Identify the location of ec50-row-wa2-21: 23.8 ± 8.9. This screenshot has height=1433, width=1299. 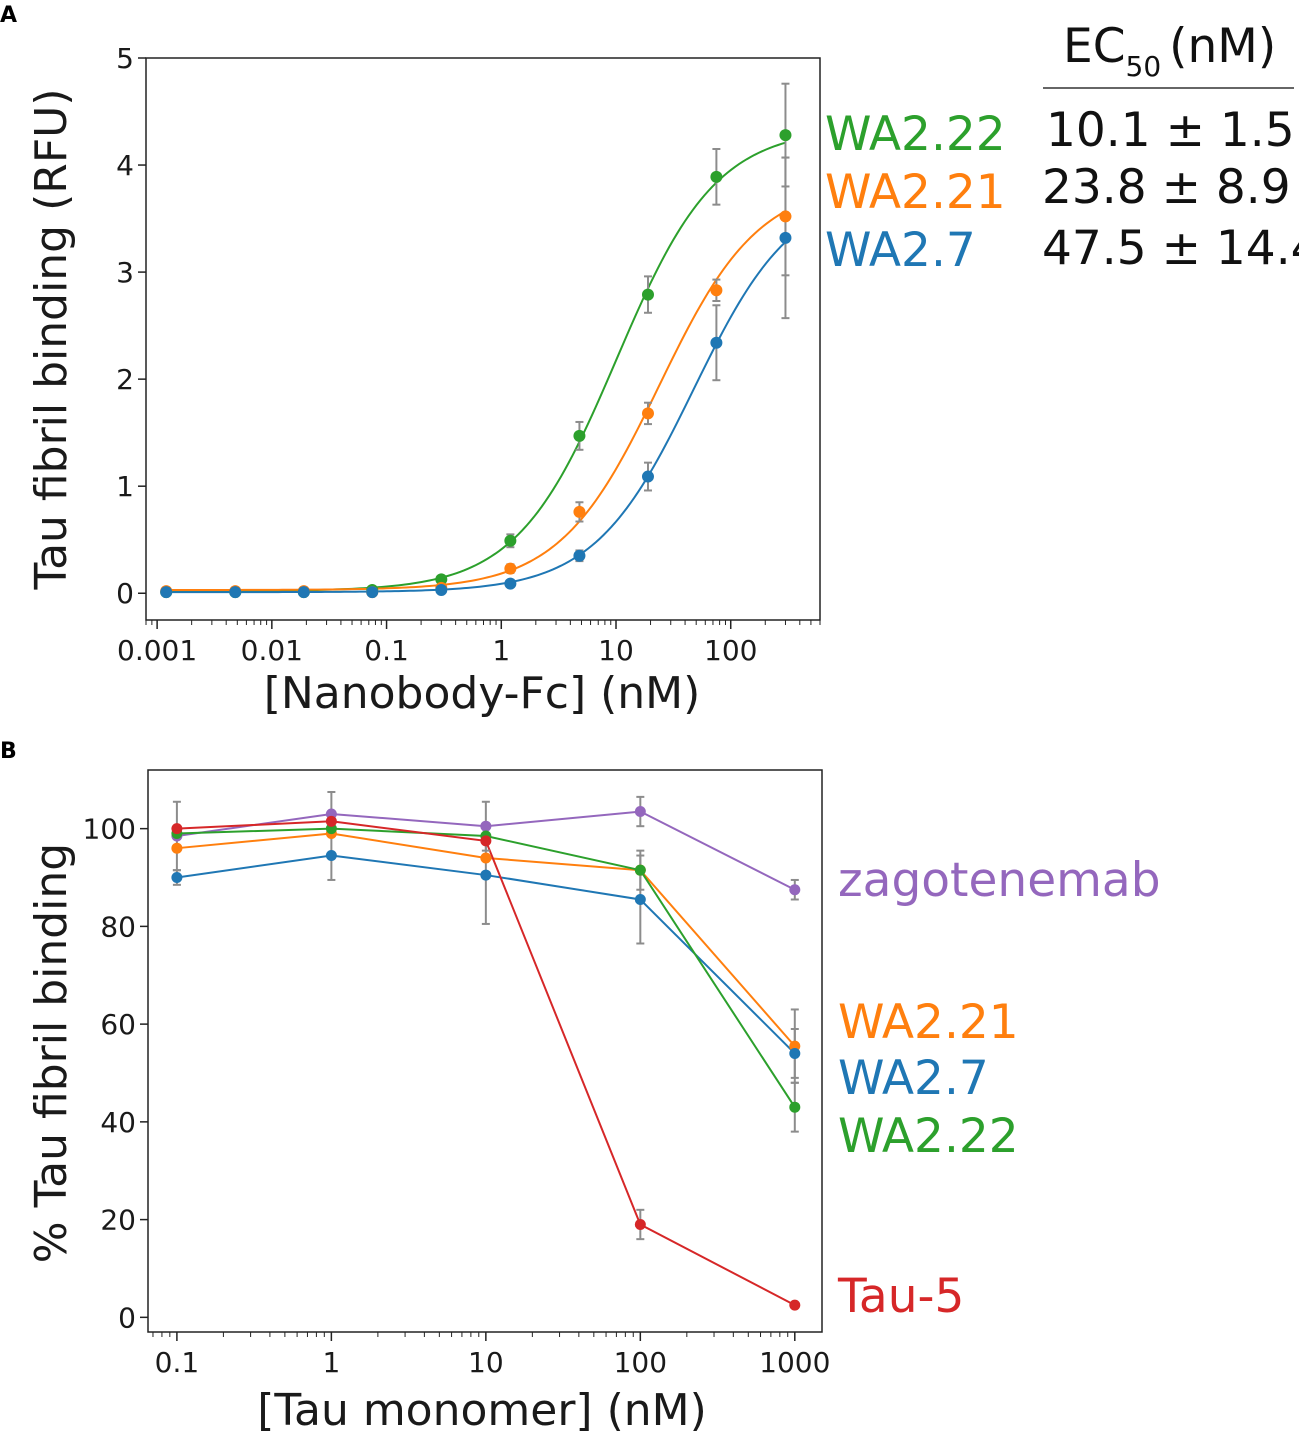
(1166, 187).